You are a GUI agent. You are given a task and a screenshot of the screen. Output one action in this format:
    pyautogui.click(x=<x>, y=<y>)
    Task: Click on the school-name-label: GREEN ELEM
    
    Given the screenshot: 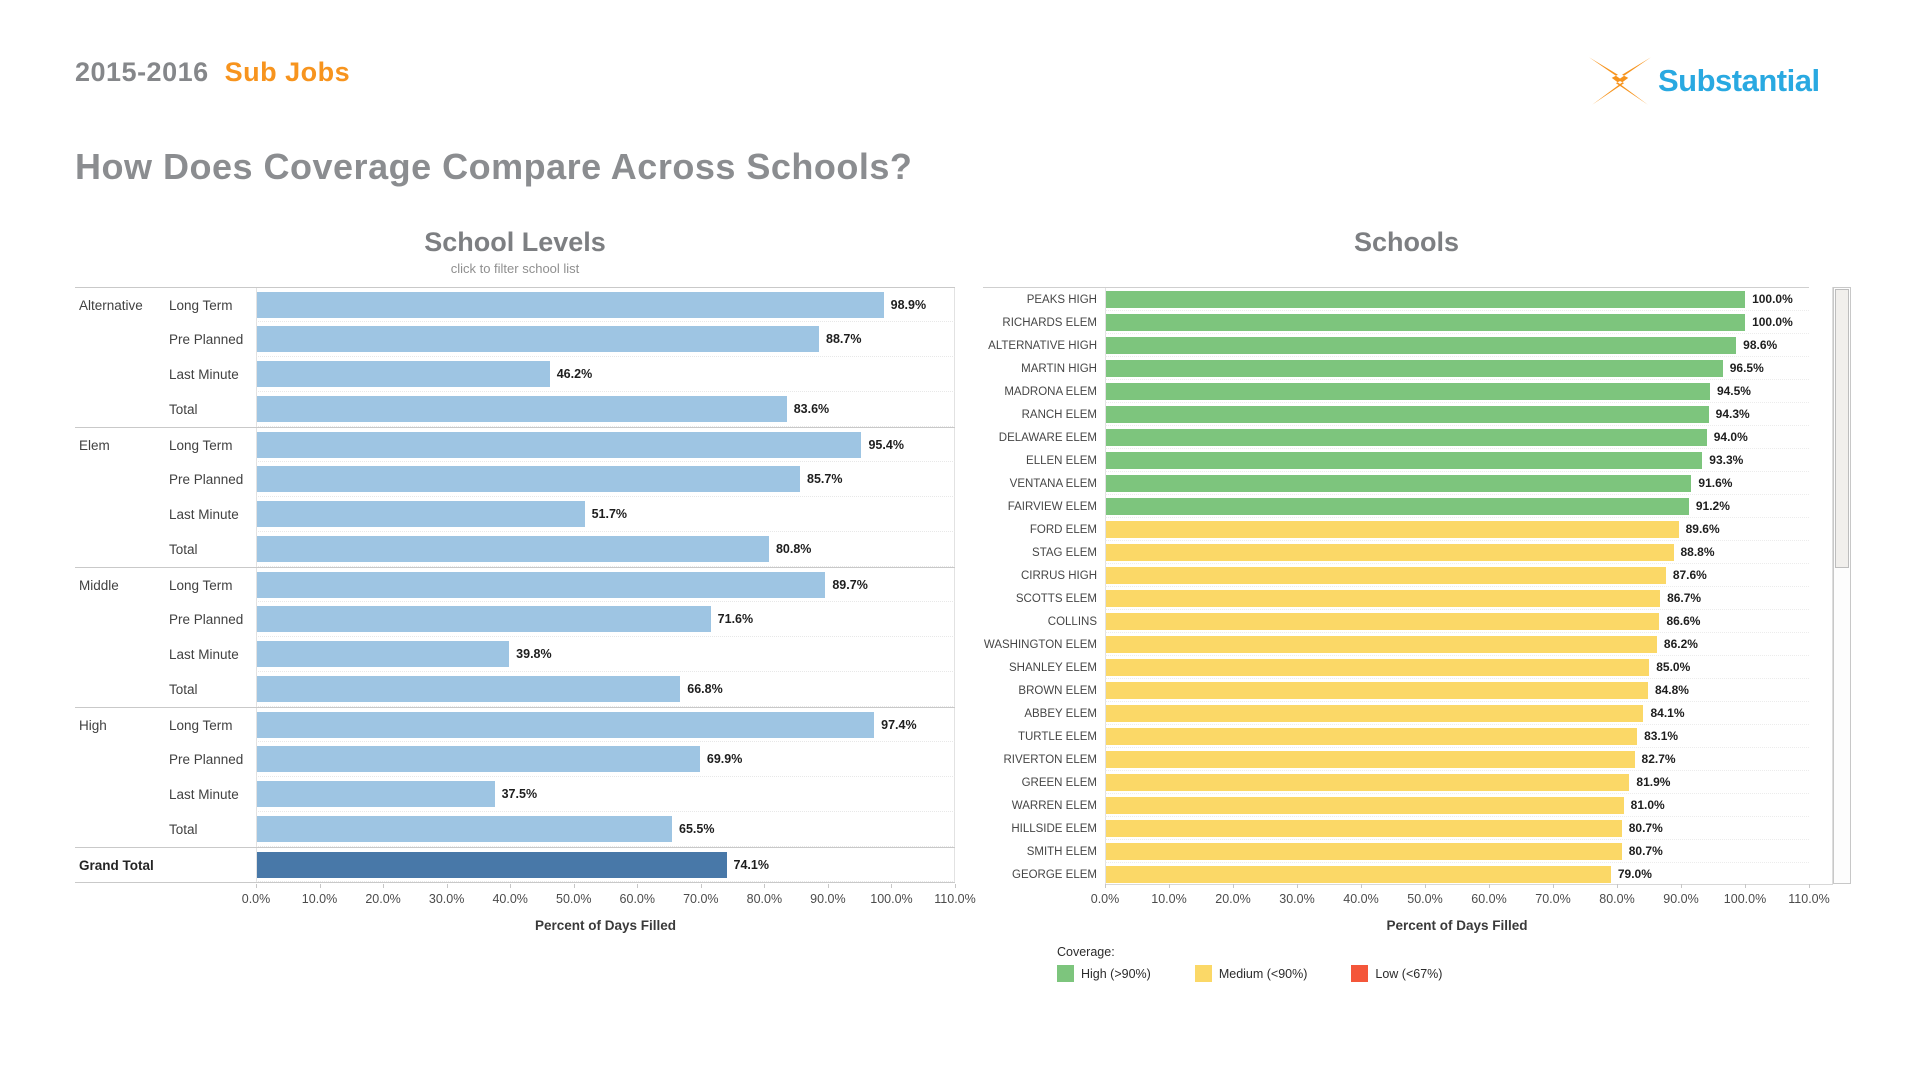 What is the action you would take?
    pyautogui.click(x=1059, y=782)
    